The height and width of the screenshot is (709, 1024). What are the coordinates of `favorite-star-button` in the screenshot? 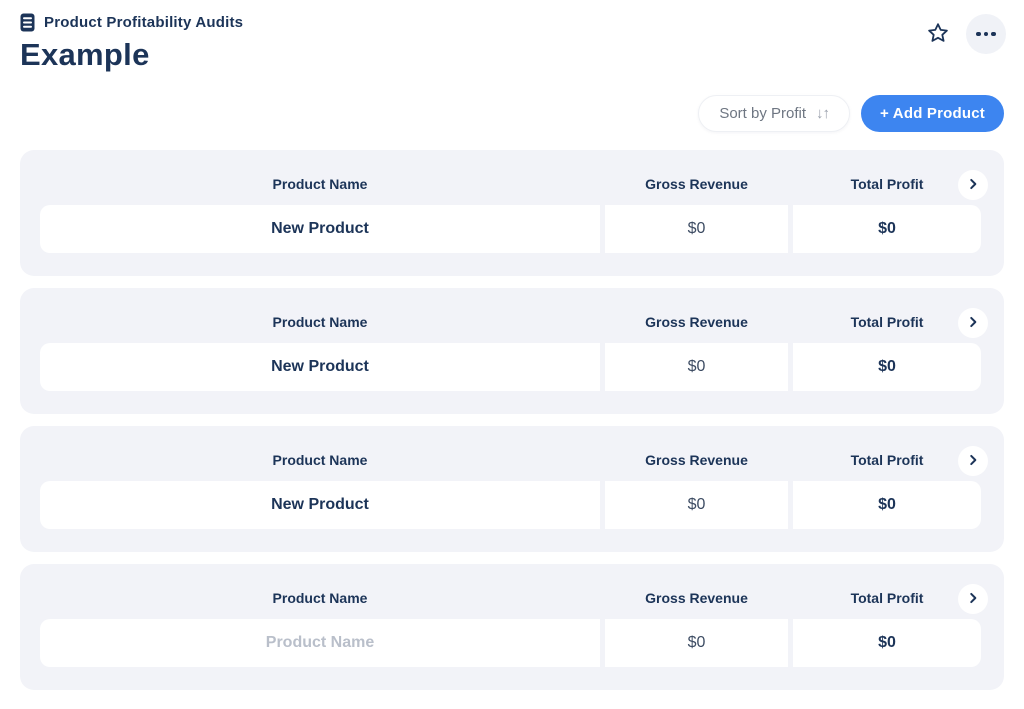 It's located at (938, 34).